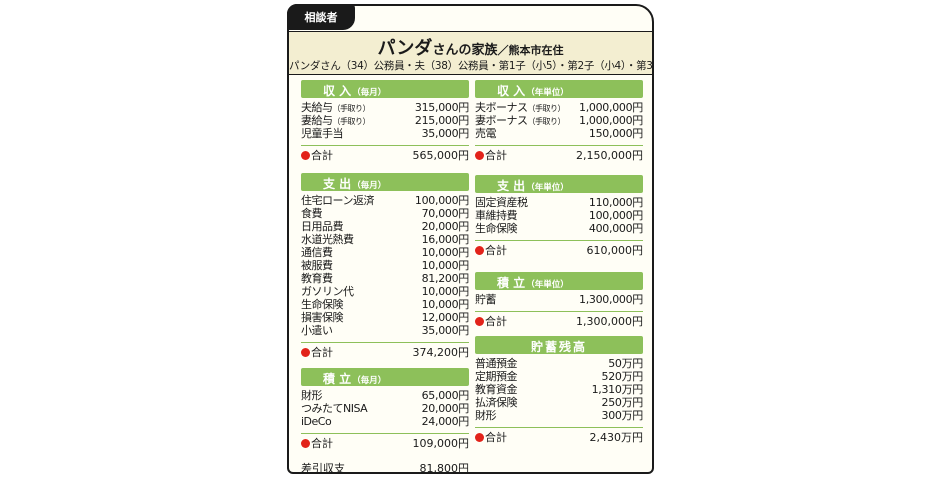 This screenshot has width=940, height=480. What do you see at coordinates (559, 153) in the screenshot?
I see `income-yearly-total: 合計 2,150,000円` at bounding box center [559, 153].